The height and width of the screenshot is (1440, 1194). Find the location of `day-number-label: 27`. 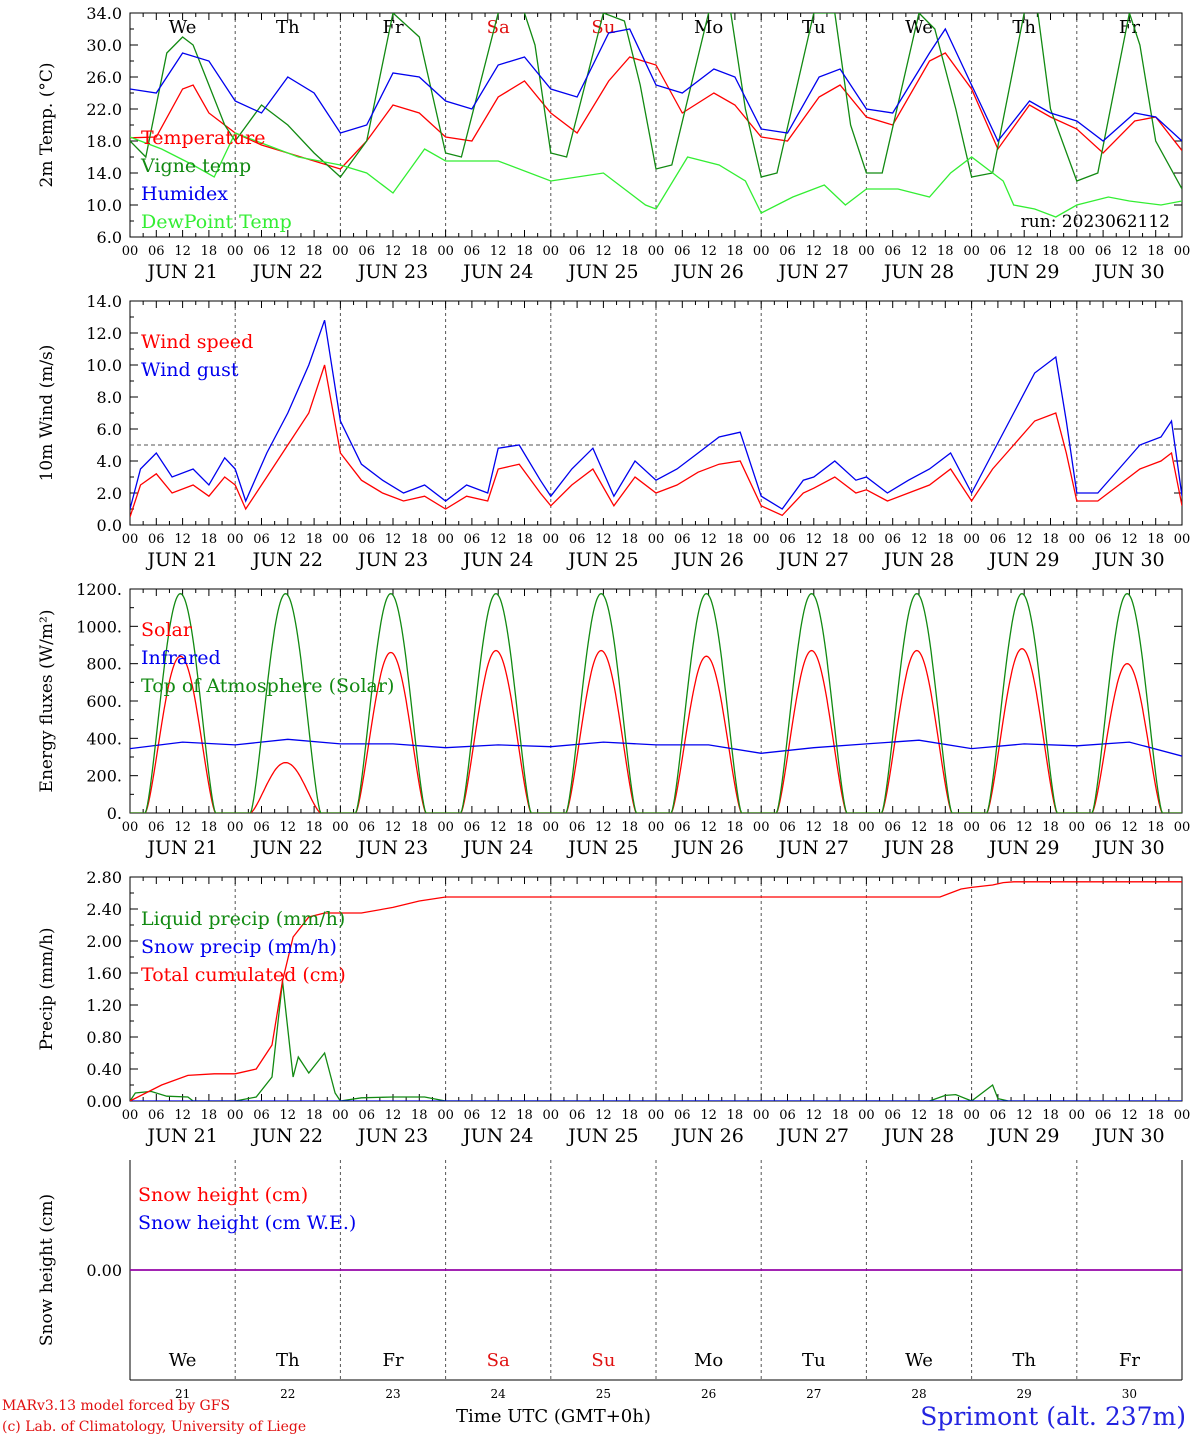

day-number-label: 27 is located at coordinates (813, 1394).